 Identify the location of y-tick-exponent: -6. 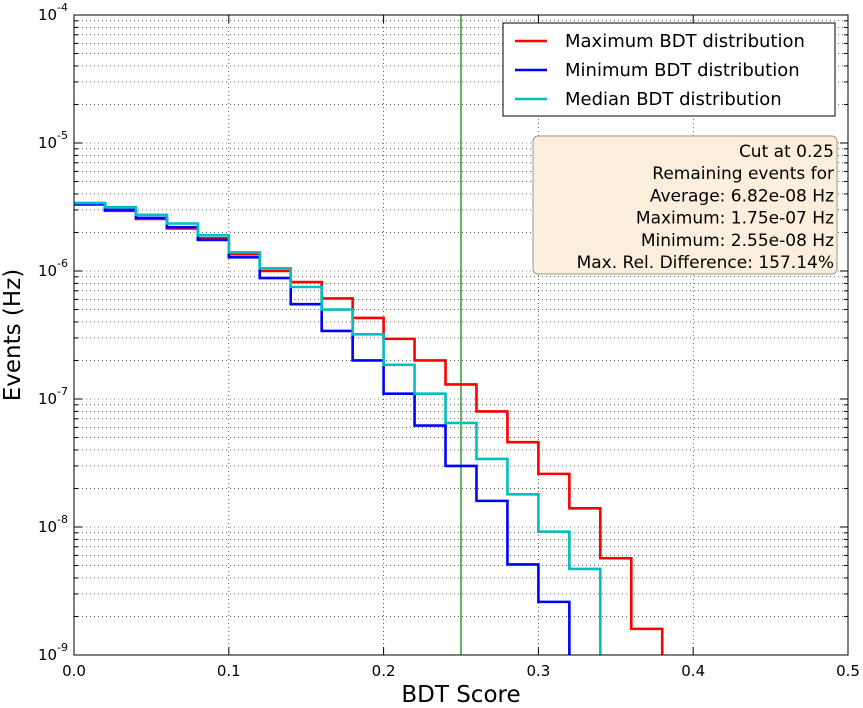
(62, 263).